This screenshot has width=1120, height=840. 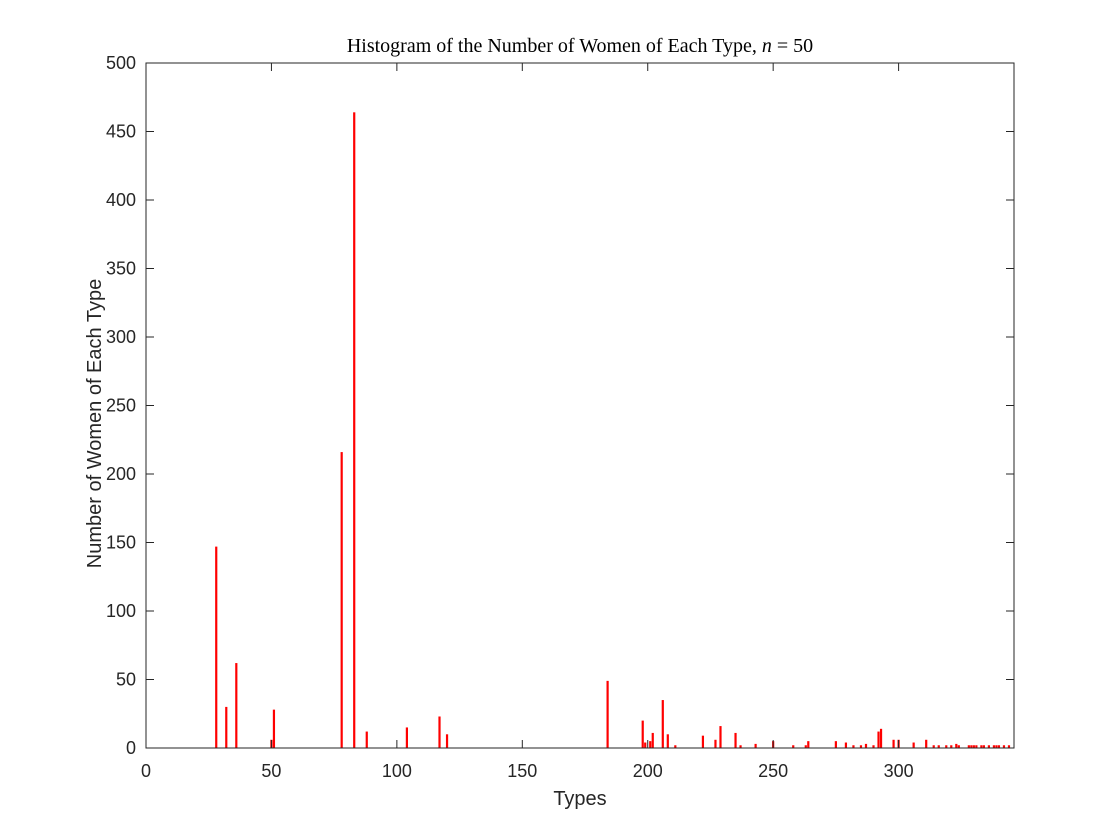 What do you see at coordinates (522, 771) in the screenshot?
I see `x-tick-label: 150` at bounding box center [522, 771].